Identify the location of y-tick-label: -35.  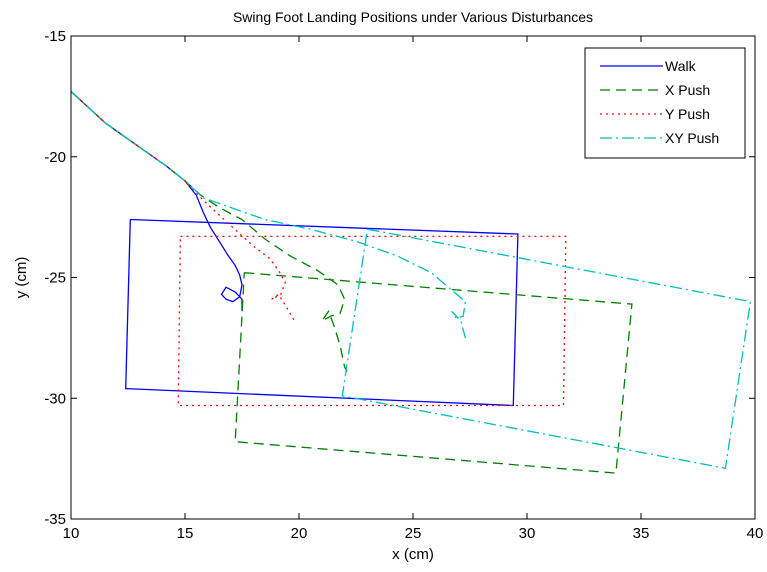
(55, 519).